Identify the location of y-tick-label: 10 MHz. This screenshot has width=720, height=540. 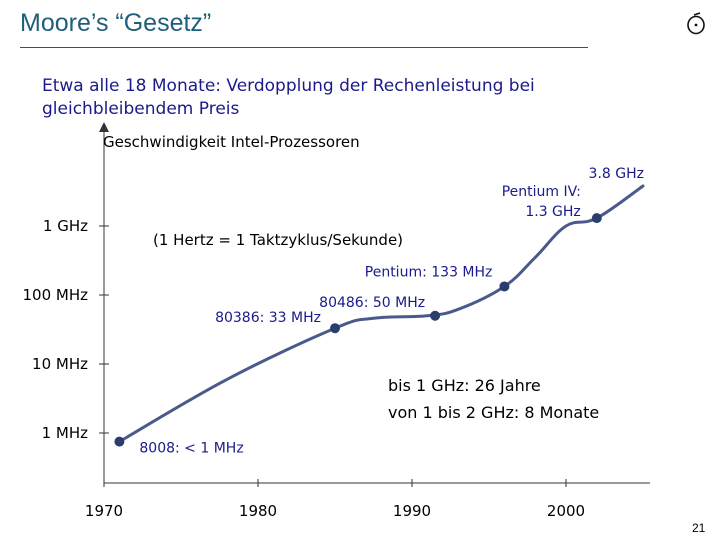
(60, 364).